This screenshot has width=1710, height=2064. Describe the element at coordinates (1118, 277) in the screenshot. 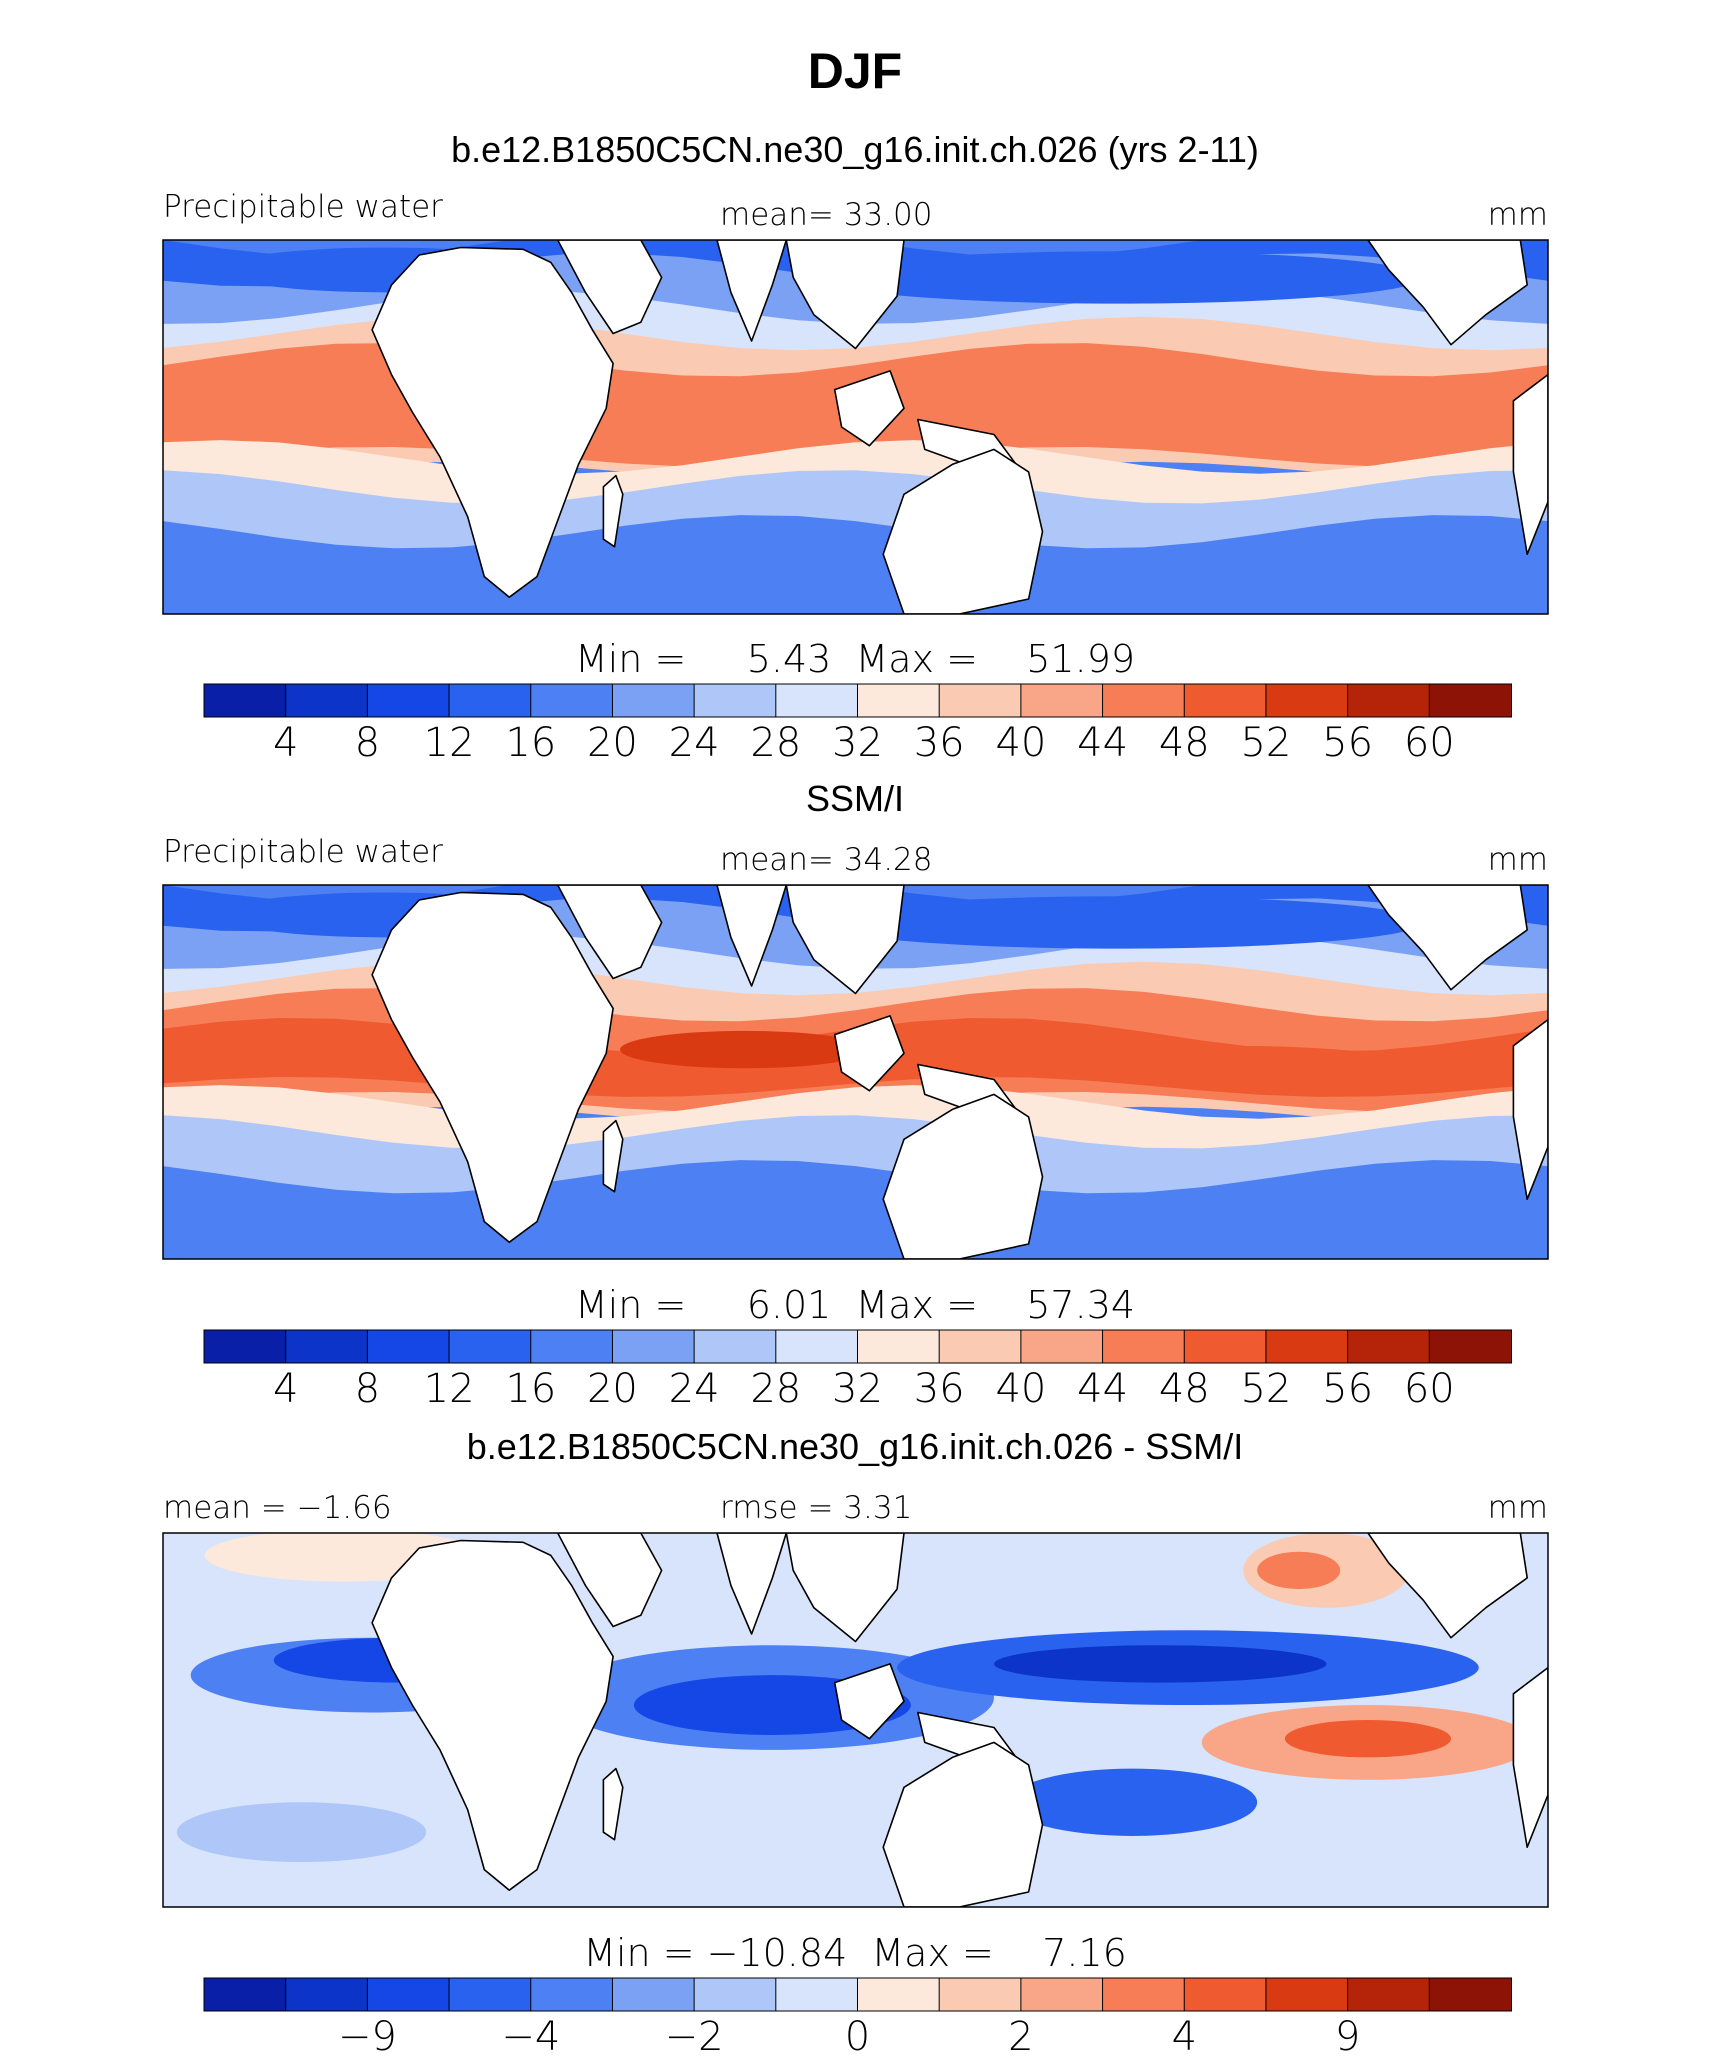

I see `north-pacific-dry` at that location.